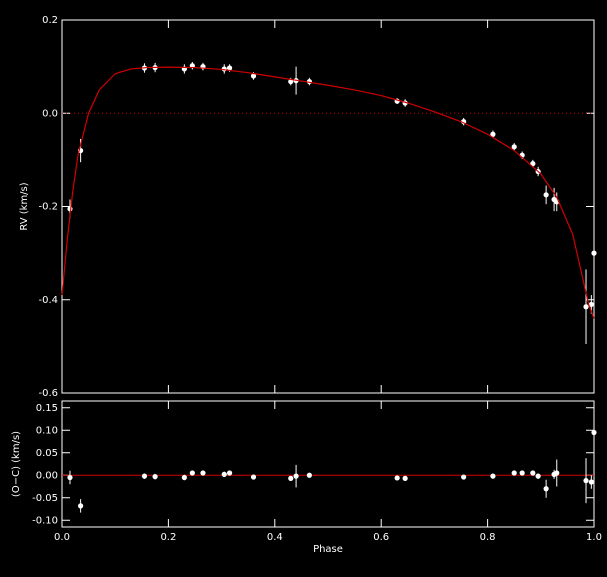  Describe the element at coordinates (47, 408) in the screenshot. I see `y-tick-label: 0.15` at that location.